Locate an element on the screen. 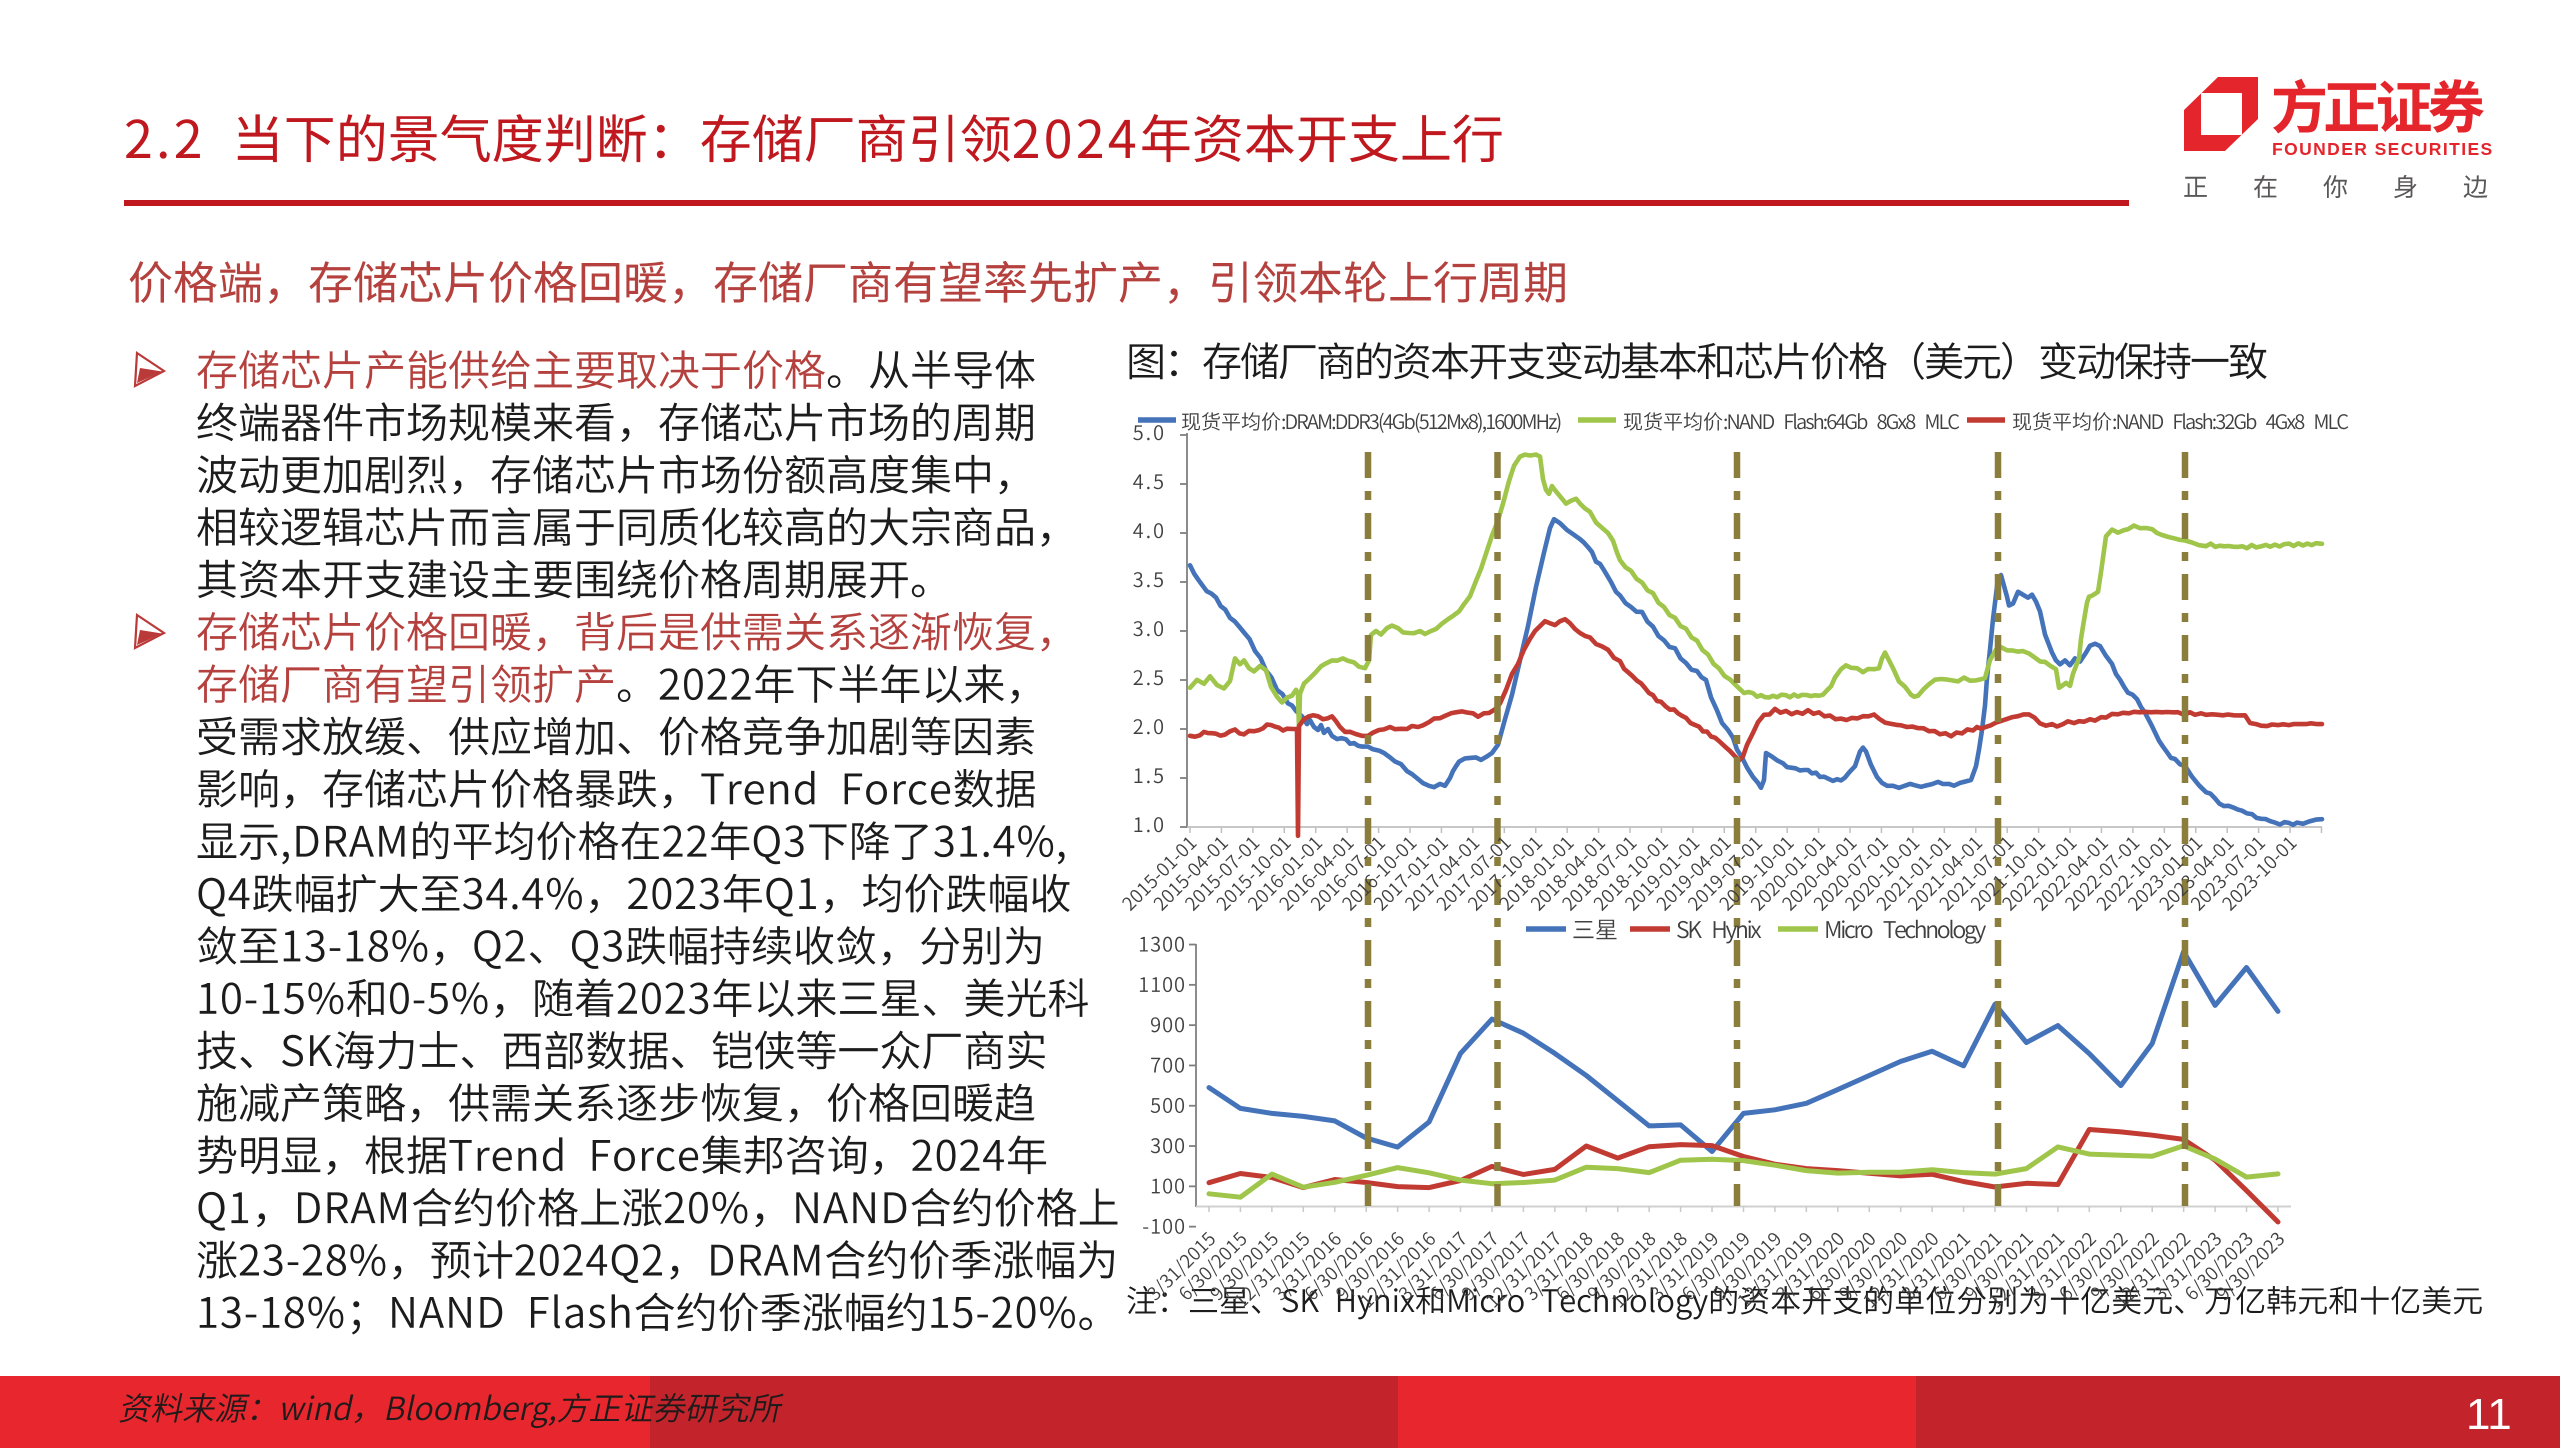 The image size is (2560, 1448). svg-text: FOUNDER SECURITIES is located at coordinates (2383, 149).